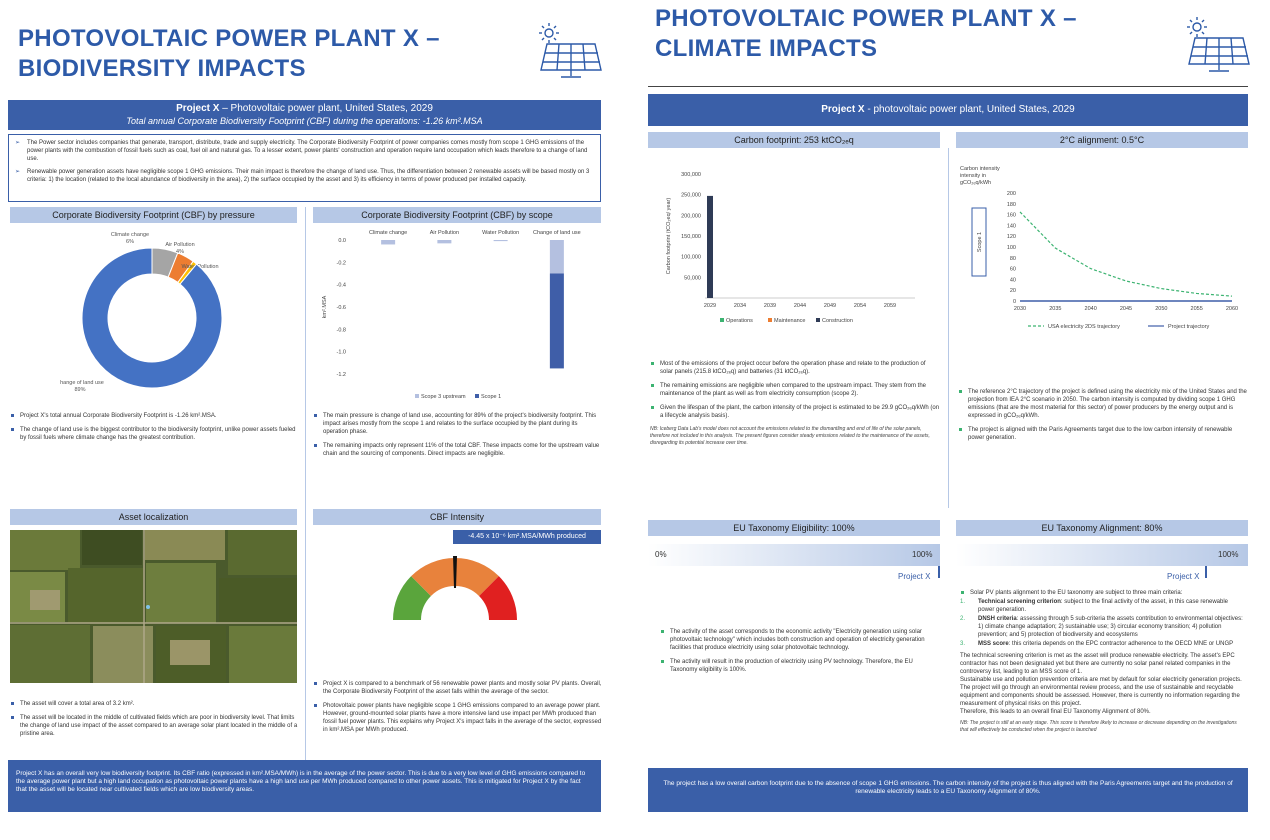  I want to click on criterion-number: 1., so click(963, 602).